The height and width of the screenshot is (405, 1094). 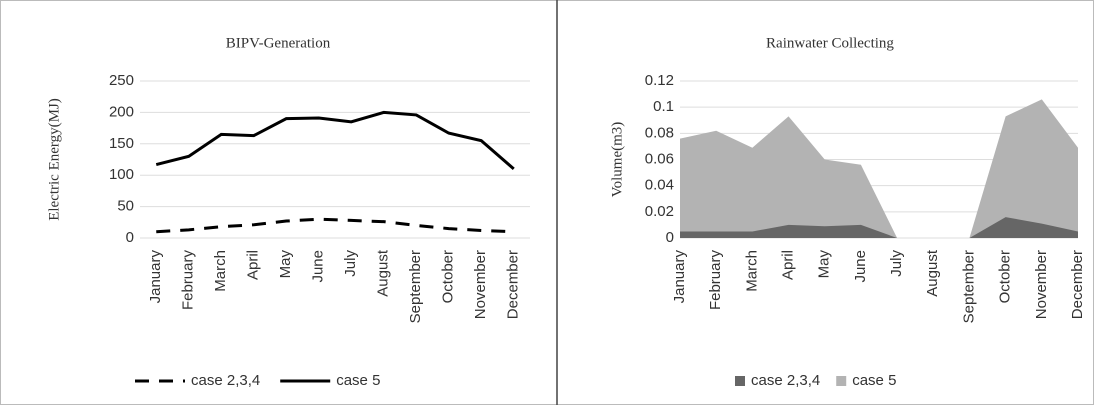 I want to click on y-axis-label: Electric Energy(MJ), so click(x=54, y=159).